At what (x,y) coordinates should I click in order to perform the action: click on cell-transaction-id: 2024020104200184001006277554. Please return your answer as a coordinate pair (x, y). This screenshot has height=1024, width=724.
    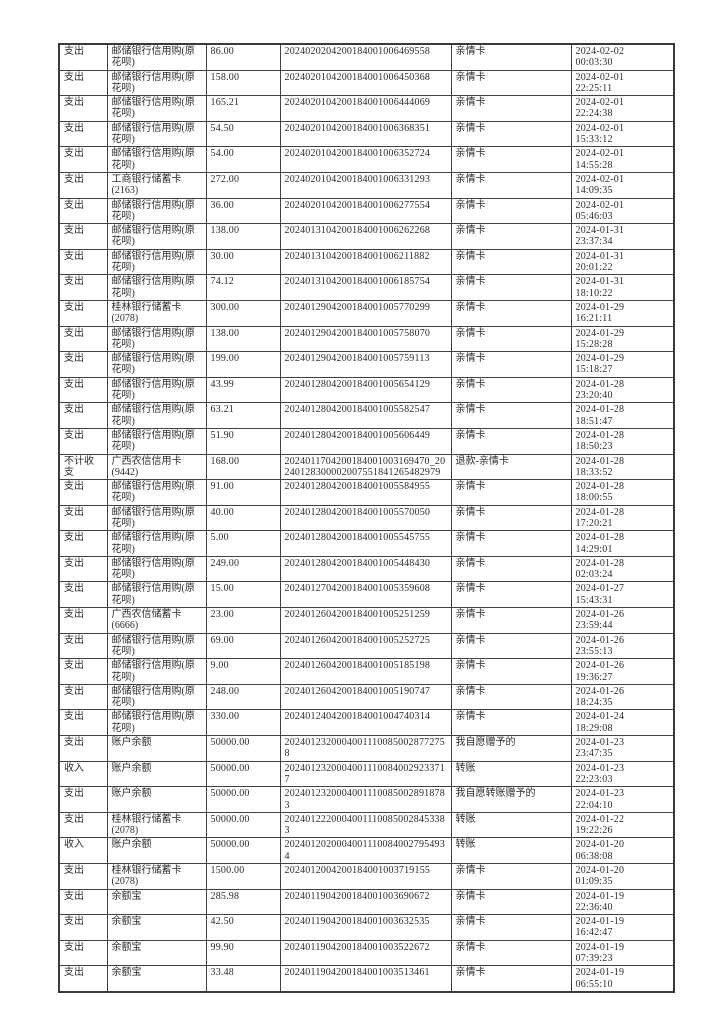
    Looking at the image, I should click on (365, 211).